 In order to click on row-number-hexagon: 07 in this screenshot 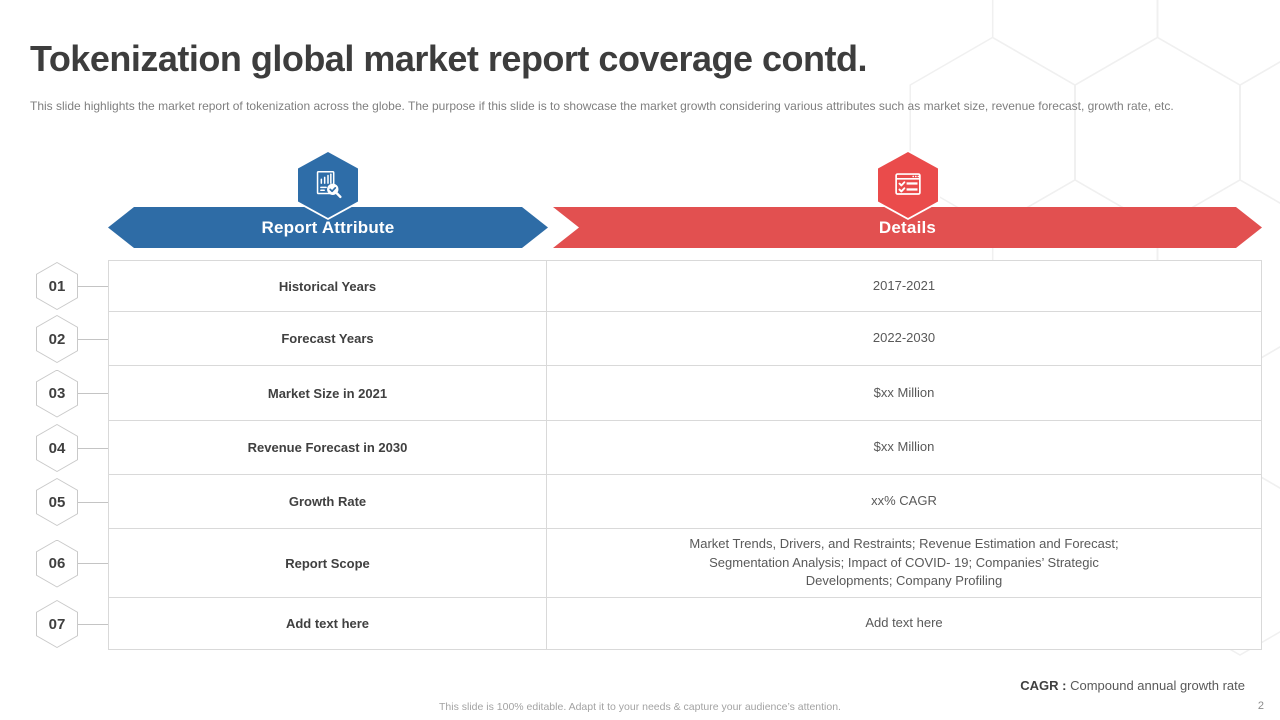, I will do `click(57, 624)`.